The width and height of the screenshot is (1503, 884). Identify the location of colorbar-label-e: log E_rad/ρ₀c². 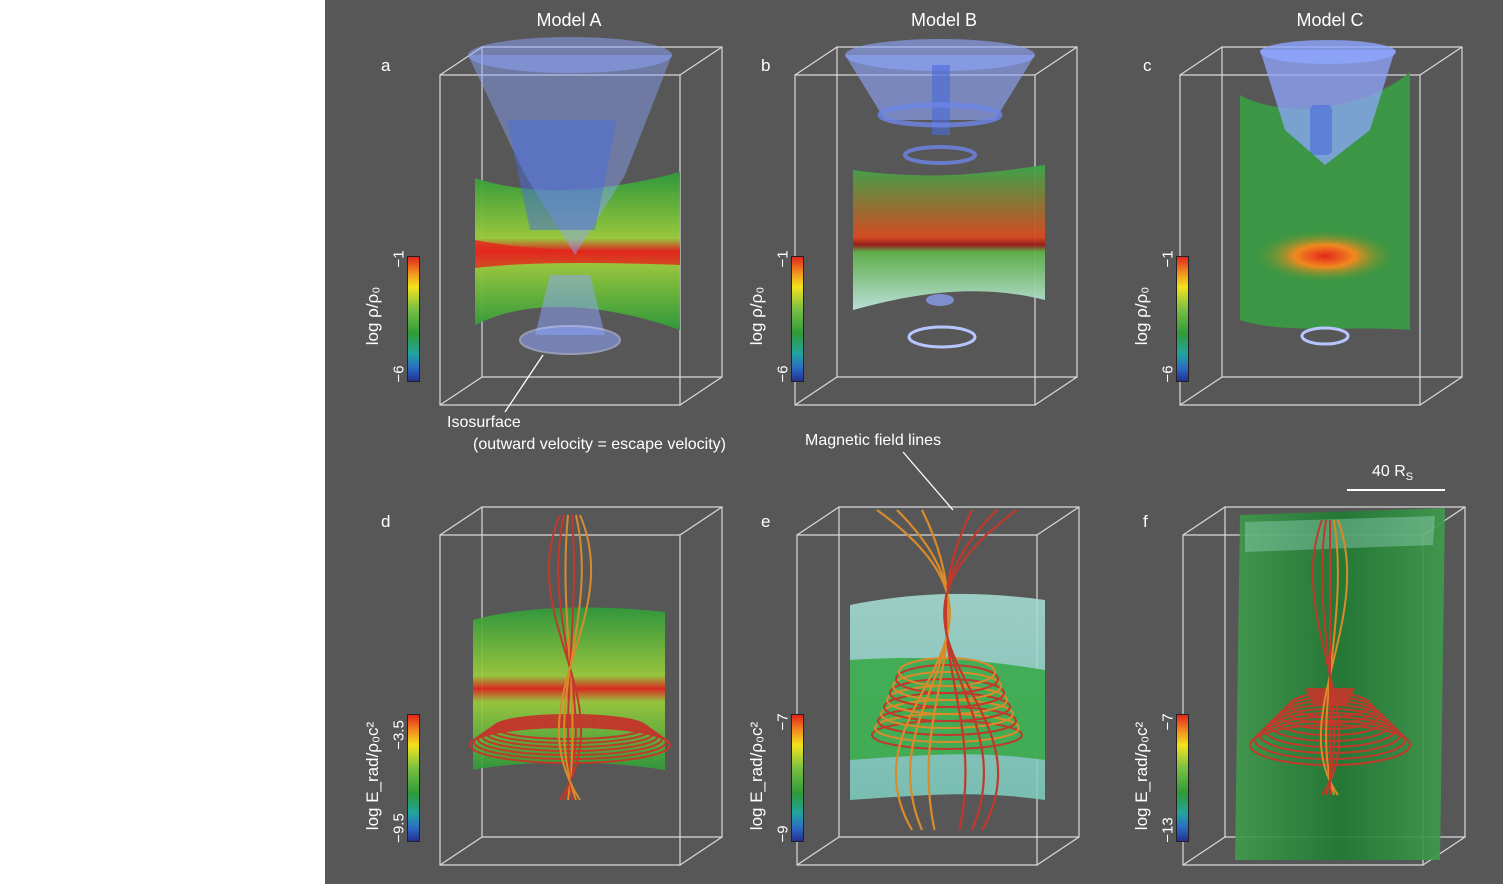
(756, 776).